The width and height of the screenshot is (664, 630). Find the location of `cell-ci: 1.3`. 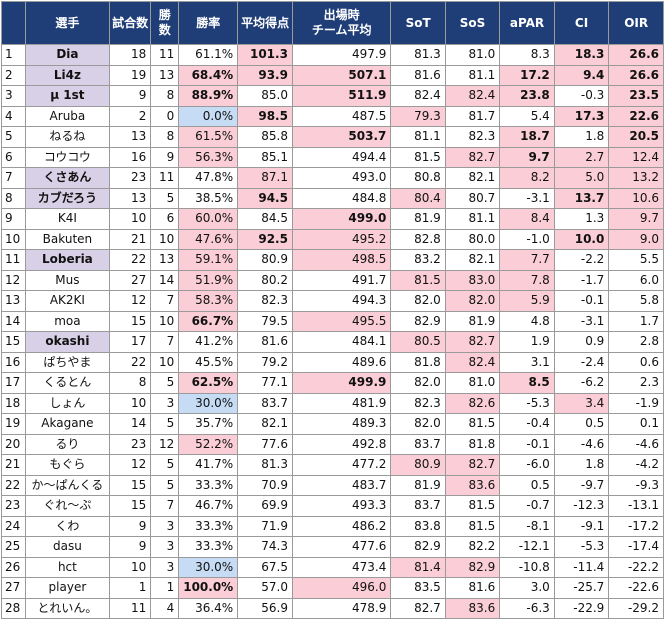

cell-ci: 1.3 is located at coordinates (581, 219).